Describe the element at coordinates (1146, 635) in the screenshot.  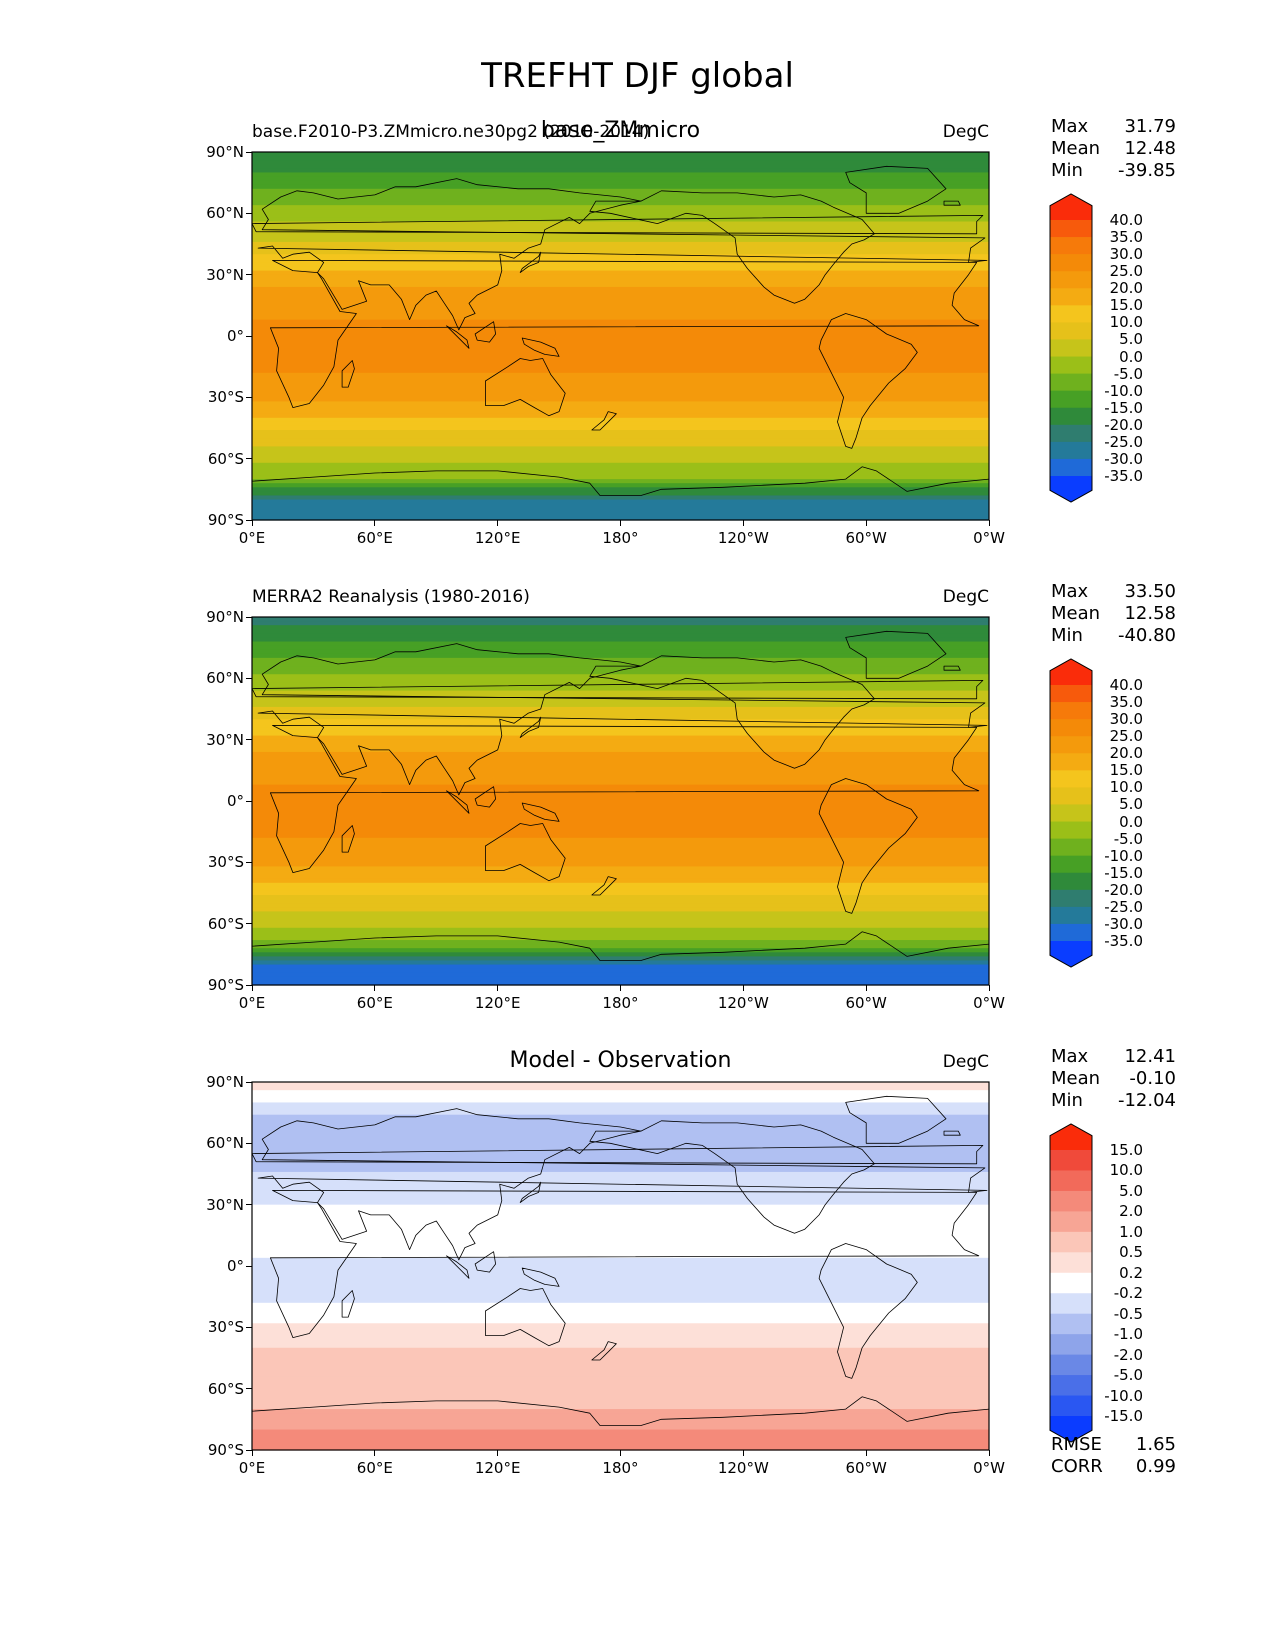
I see `stat-value-min: -40.80` at that location.